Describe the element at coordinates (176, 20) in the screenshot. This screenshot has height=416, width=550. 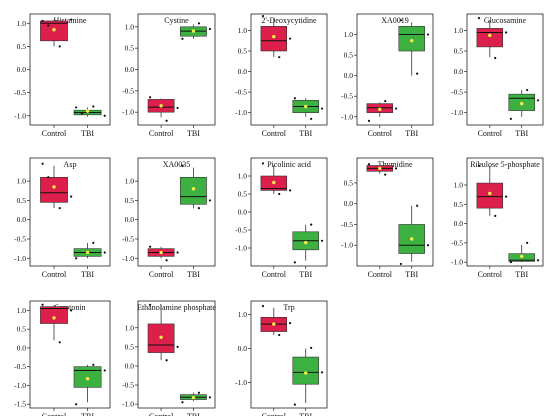
I see `panel-title: Cystine` at that location.